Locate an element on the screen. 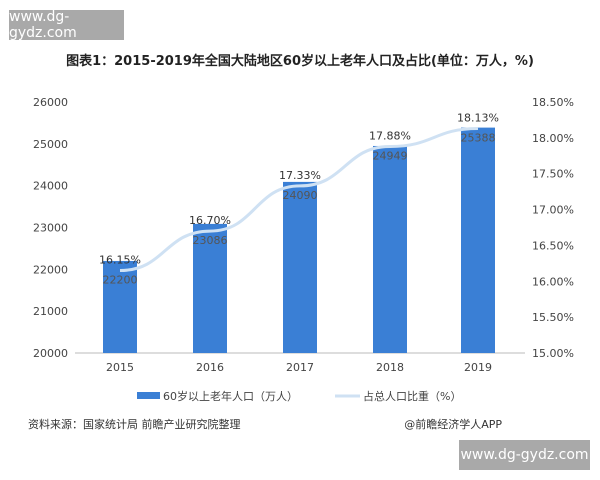  right-tick-label: 15.50% is located at coordinates (553, 317).